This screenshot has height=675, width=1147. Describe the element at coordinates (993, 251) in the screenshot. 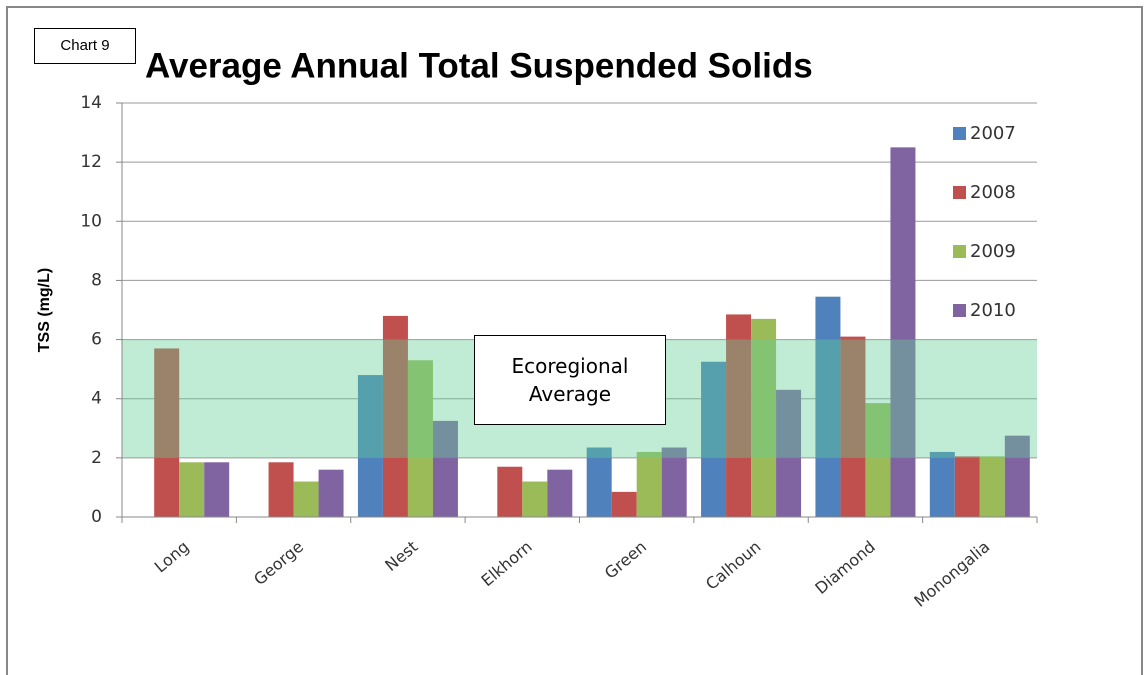

I see `legend-label: 2009` at that location.